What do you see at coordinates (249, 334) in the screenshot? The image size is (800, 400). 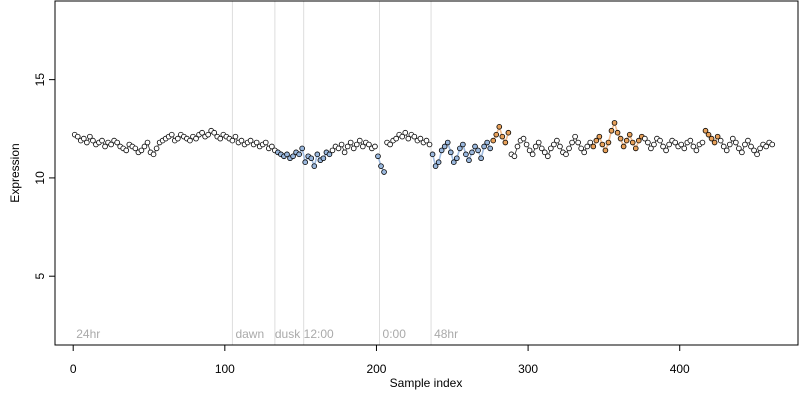 I see `region-label: dawn` at bounding box center [249, 334].